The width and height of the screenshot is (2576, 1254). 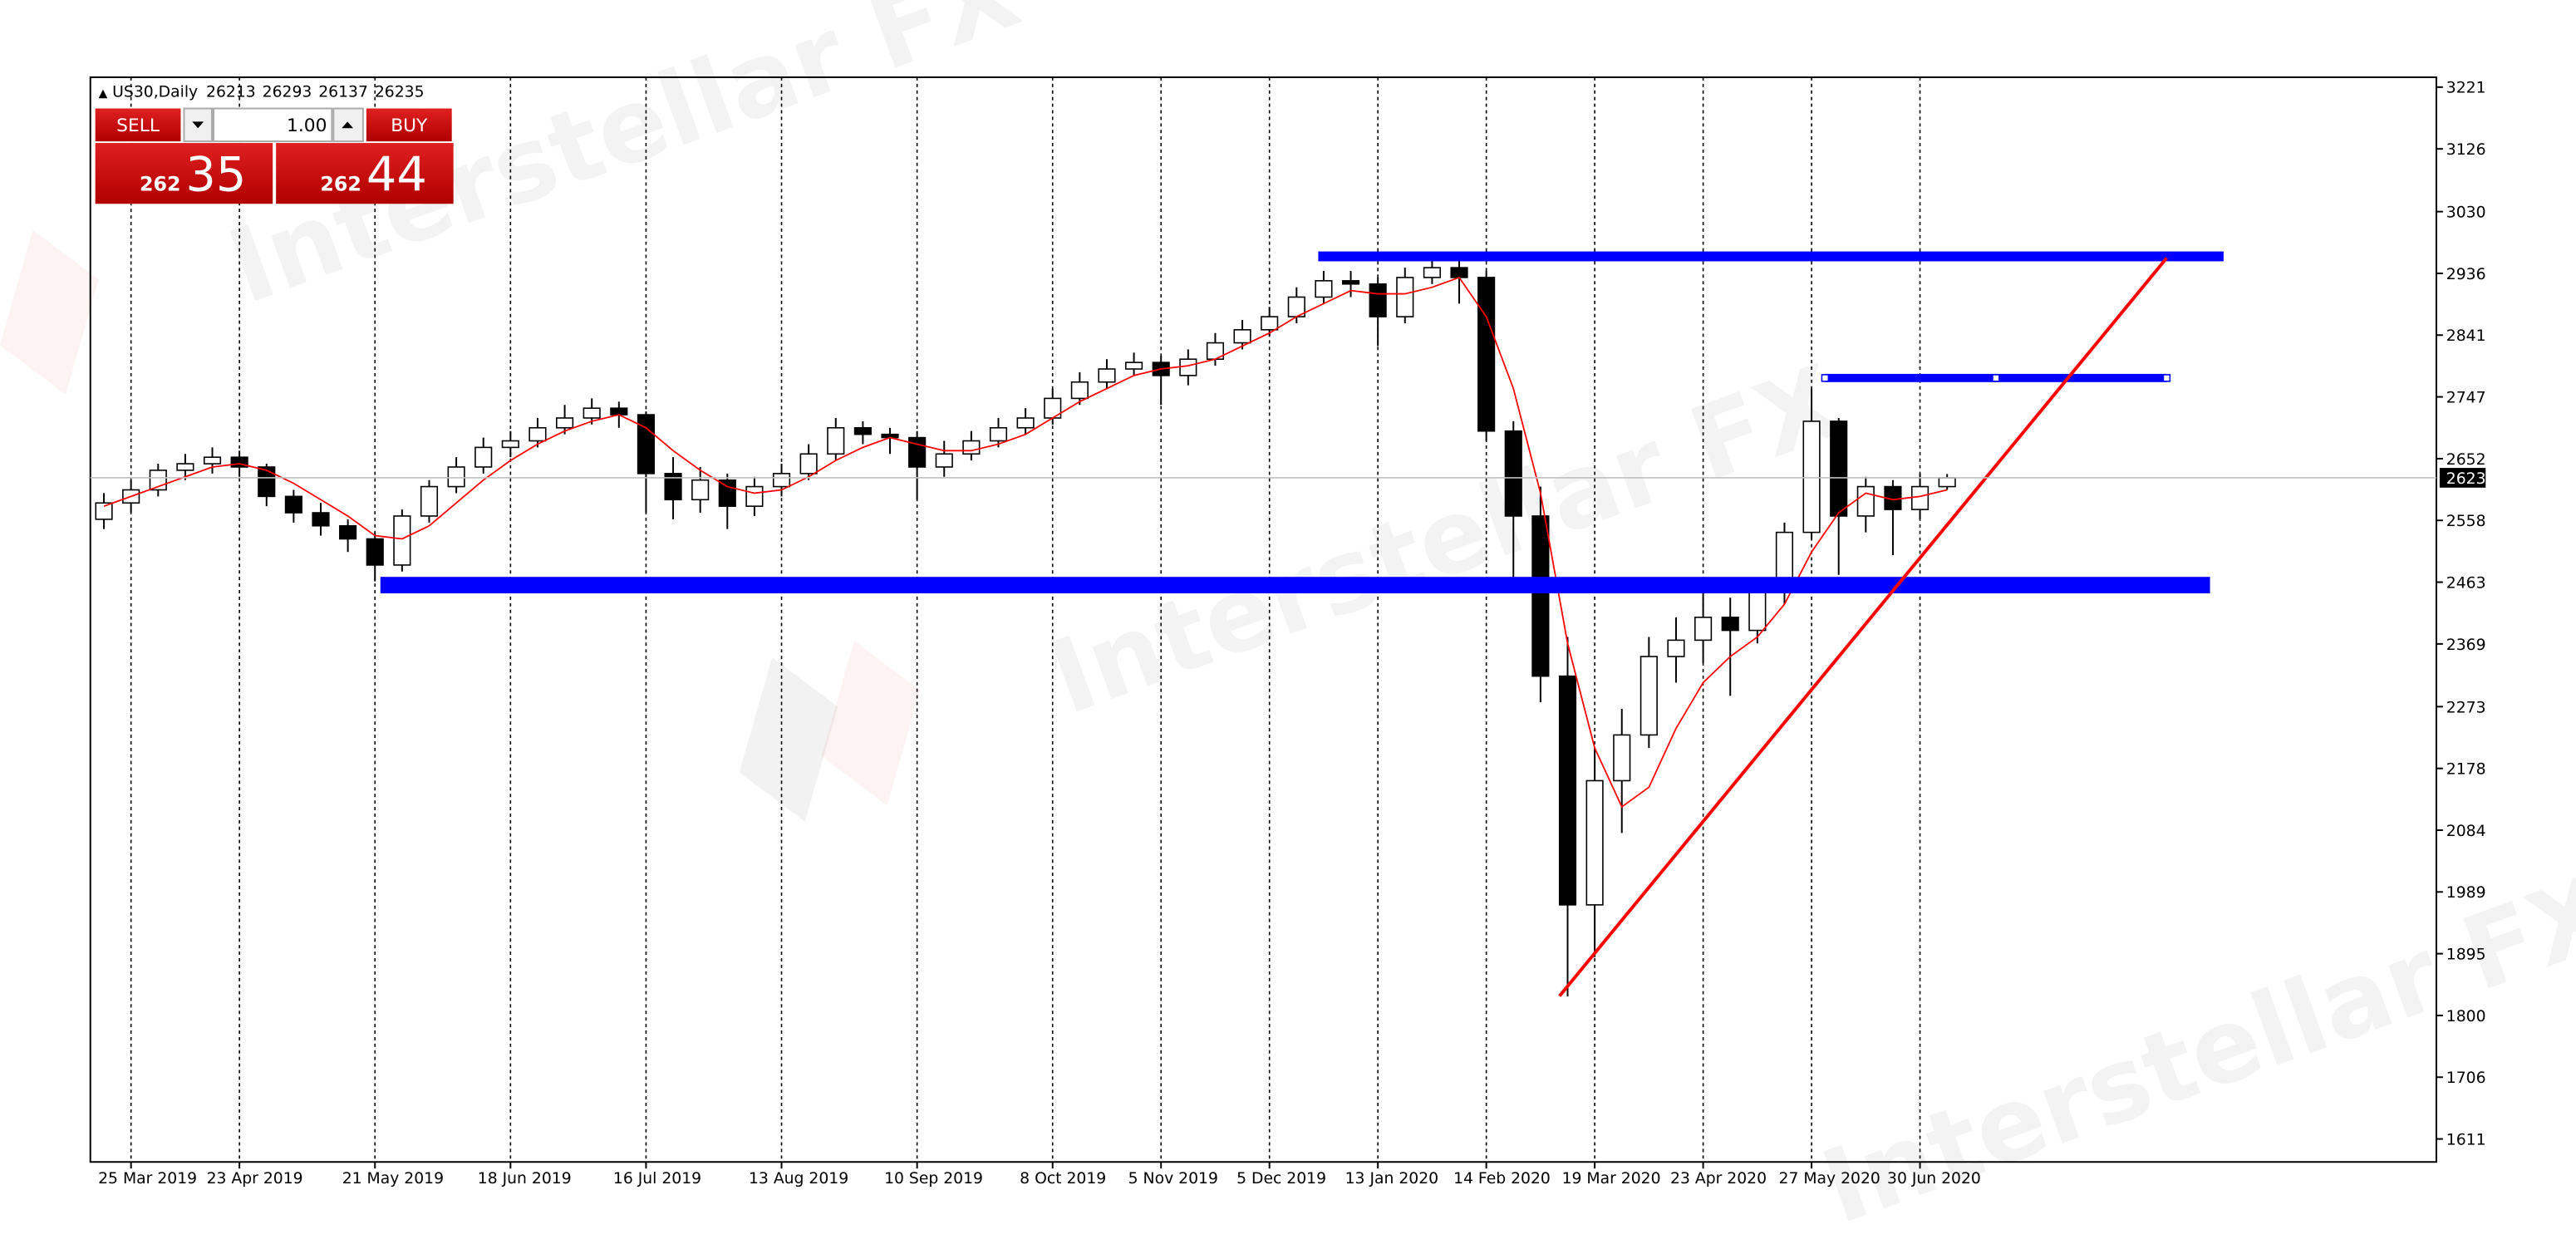 What do you see at coordinates (216, 174) in the screenshot?
I see `bid-small: 35` at bounding box center [216, 174].